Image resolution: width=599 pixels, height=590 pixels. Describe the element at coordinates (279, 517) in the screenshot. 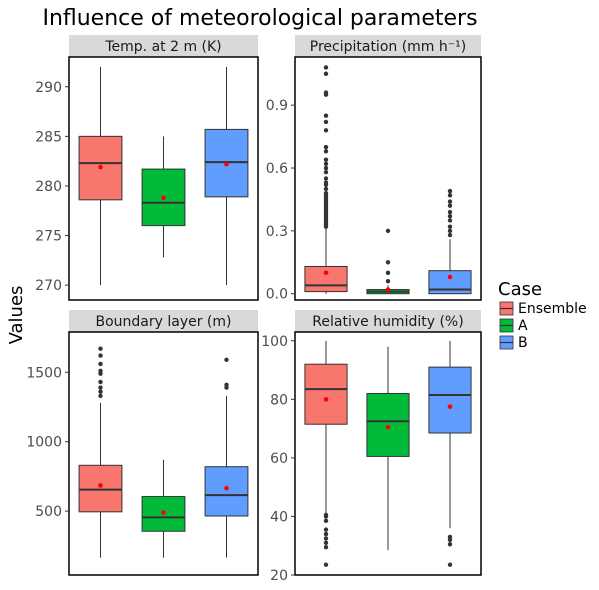

I see `y-tick-label-3-1: 40` at that location.